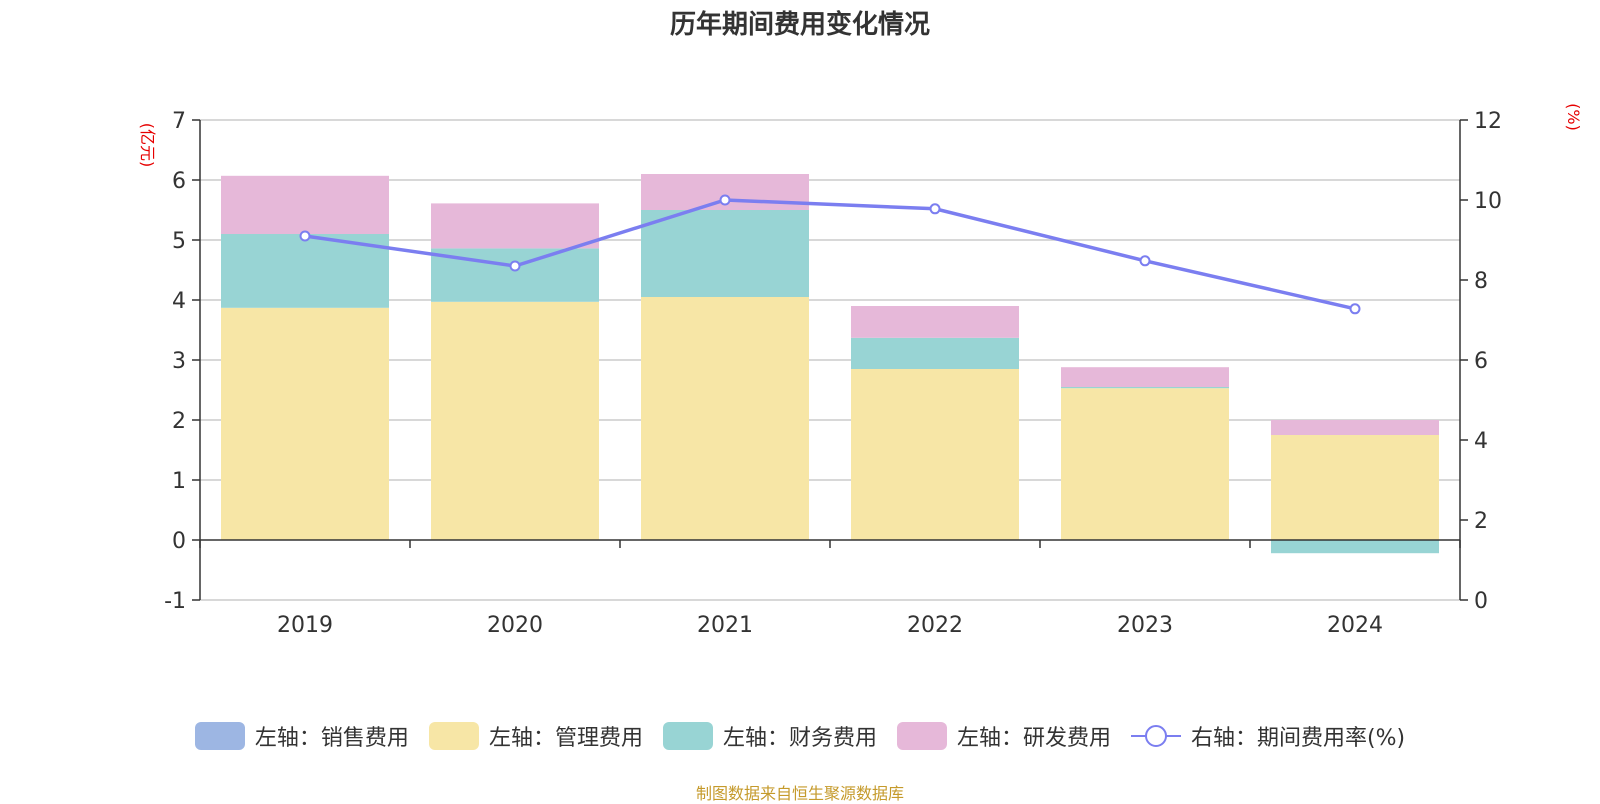  I want to click on right-axis-tick-label: 4, so click(1481, 441).